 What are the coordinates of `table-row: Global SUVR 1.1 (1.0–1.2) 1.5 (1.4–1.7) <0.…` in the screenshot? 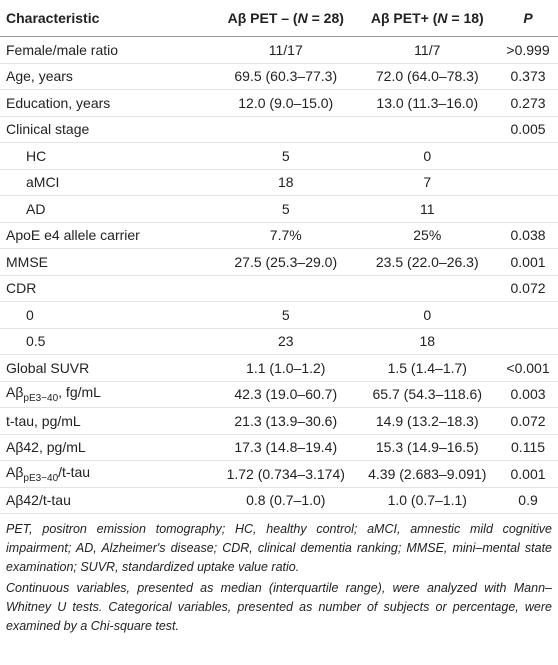 It's located at (279, 368).